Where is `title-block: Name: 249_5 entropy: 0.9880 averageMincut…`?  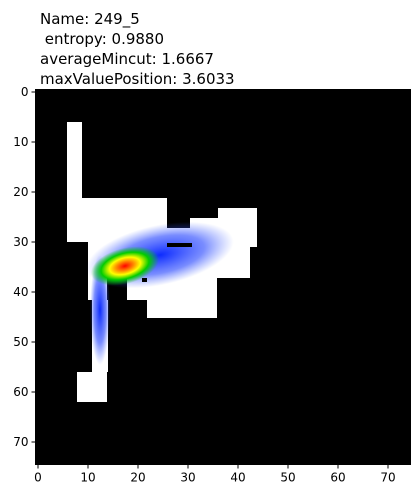 title-block: Name: 249_5 entropy: 0.9880 averageMincut… is located at coordinates (137, 49).